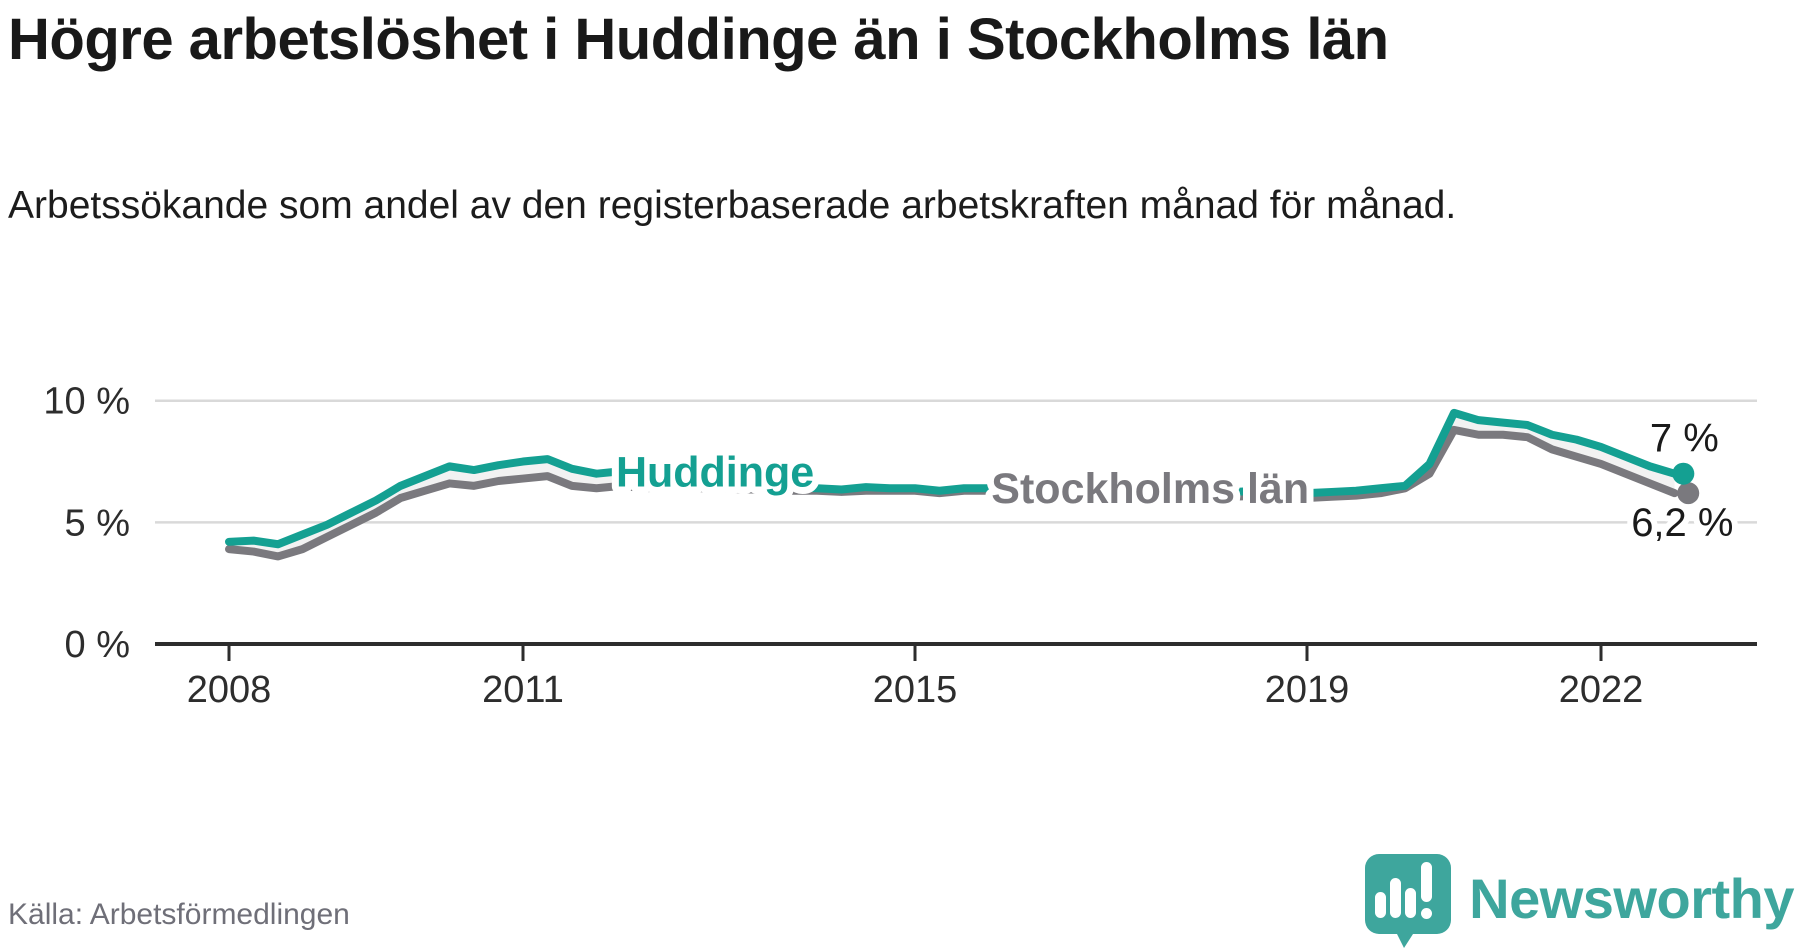  What do you see at coordinates (1683, 473) in the screenshot?
I see `end-dot-huddinge` at bounding box center [1683, 473].